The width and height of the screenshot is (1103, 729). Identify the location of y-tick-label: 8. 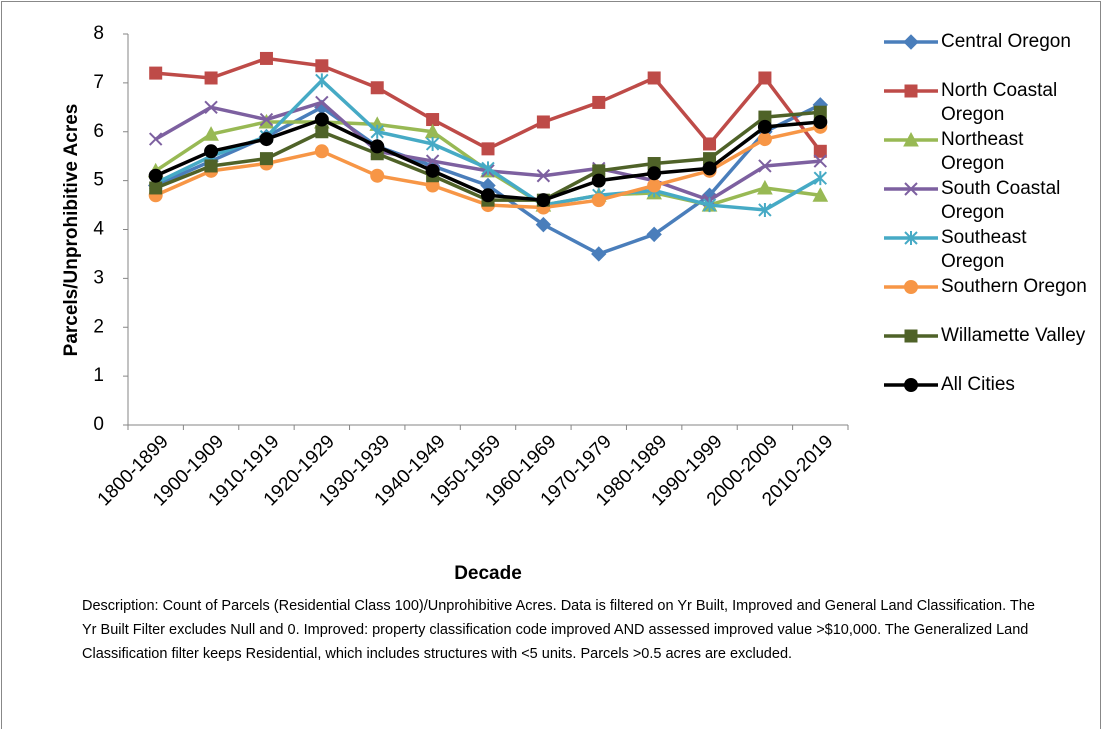
(98, 33).